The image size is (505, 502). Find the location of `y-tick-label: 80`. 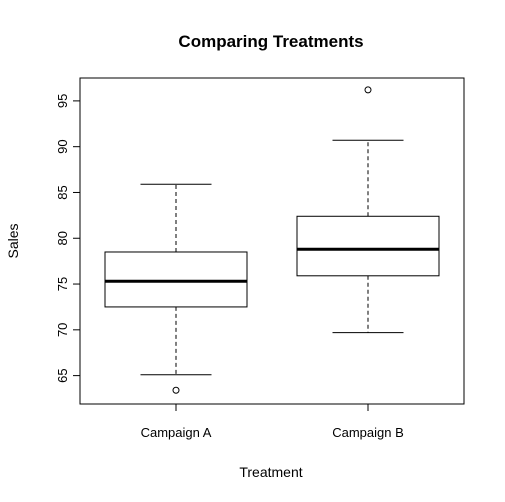

y-tick-label: 80 is located at coordinates (62, 238).